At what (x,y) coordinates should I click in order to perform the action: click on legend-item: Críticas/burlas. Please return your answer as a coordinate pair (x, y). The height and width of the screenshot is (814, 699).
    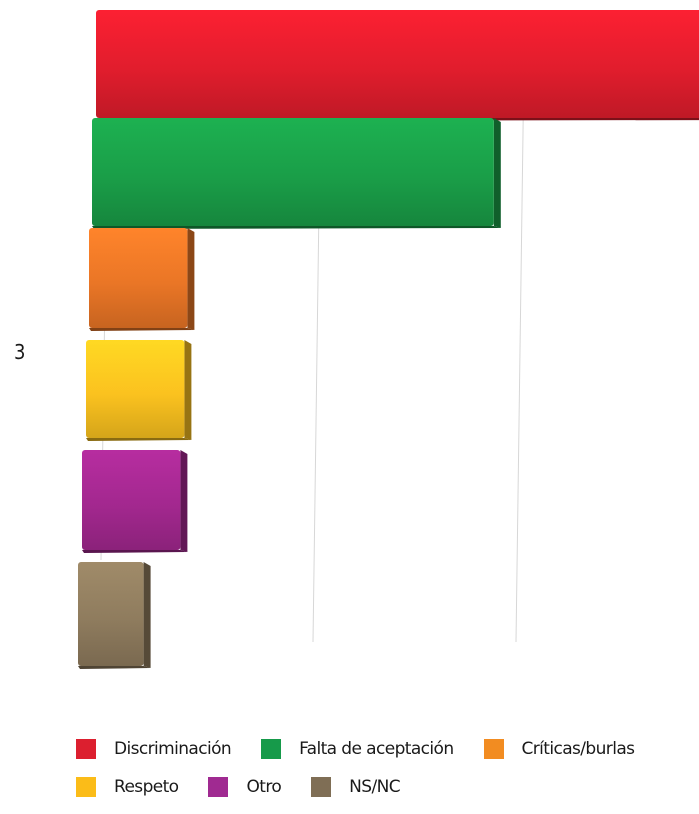
    Looking at the image, I should click on (559, 749).